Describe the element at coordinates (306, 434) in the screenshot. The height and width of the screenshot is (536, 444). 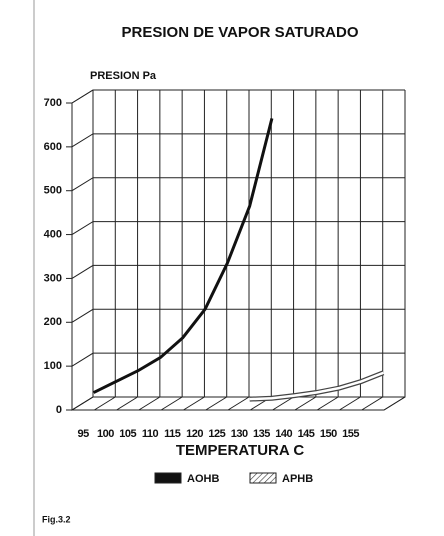
I see `x-tick-label: 145` at that location.